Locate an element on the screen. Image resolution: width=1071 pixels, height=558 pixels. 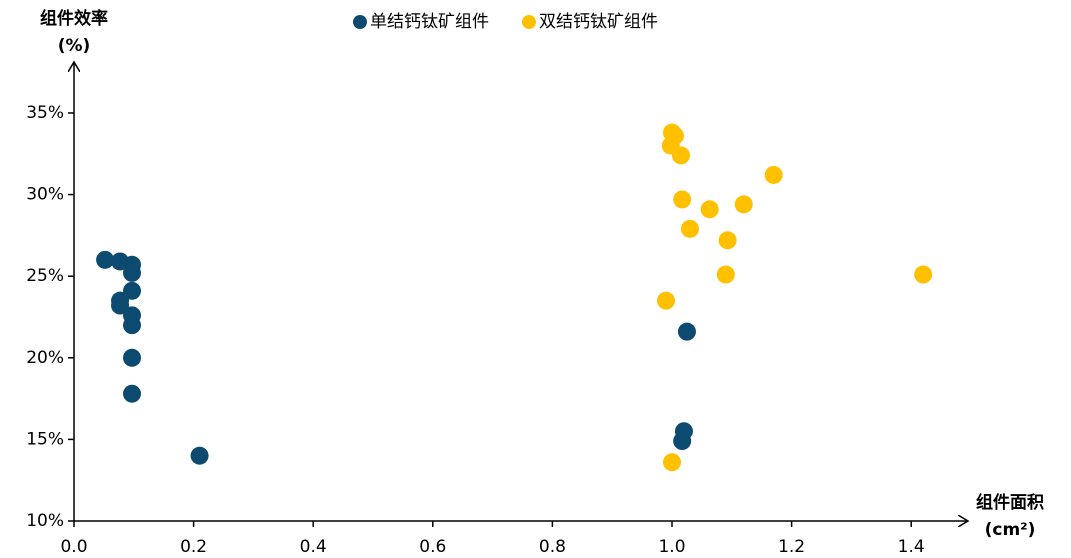
y-tick-label: 30% is located at coordinates (45, 195).